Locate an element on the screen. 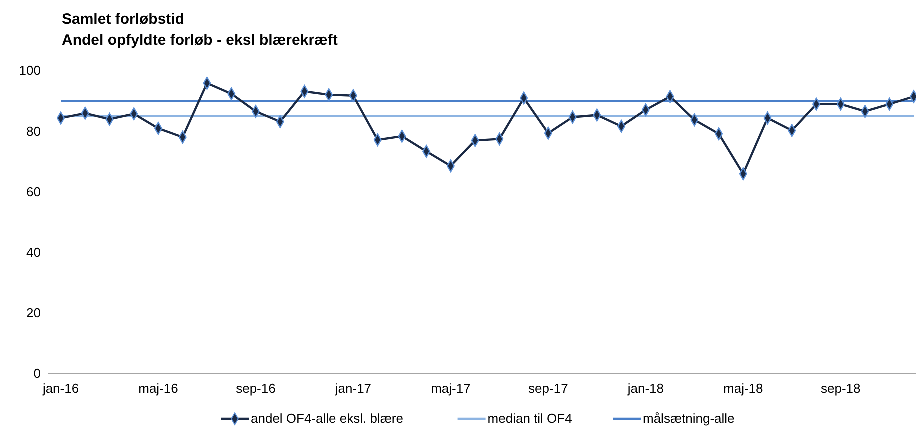 The height and width of the screenshot is (435, 916). legend-label: målsætning-alle is located at coordinates (689, 418).